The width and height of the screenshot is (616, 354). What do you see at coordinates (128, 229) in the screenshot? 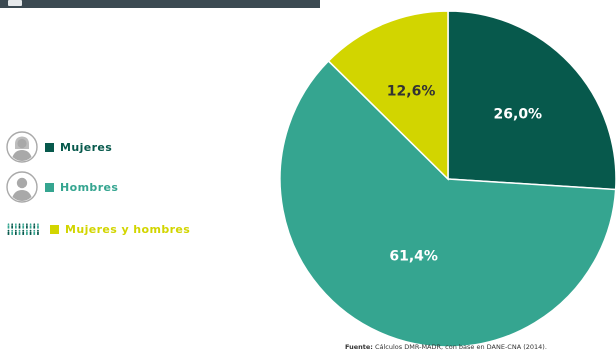
I see `legend-label-ambos: Mujeres y hombres` at bounding box center [128, 229].